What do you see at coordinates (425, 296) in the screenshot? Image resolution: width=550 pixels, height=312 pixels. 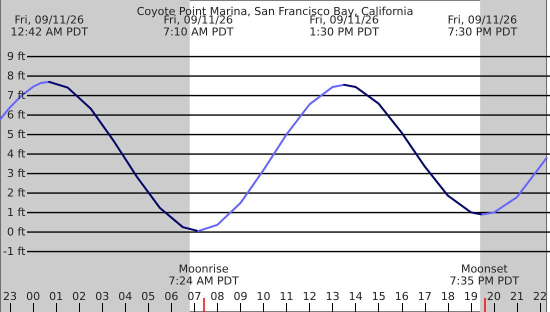 I see `x-tick-label: 17` at bounding box center [425, 296].